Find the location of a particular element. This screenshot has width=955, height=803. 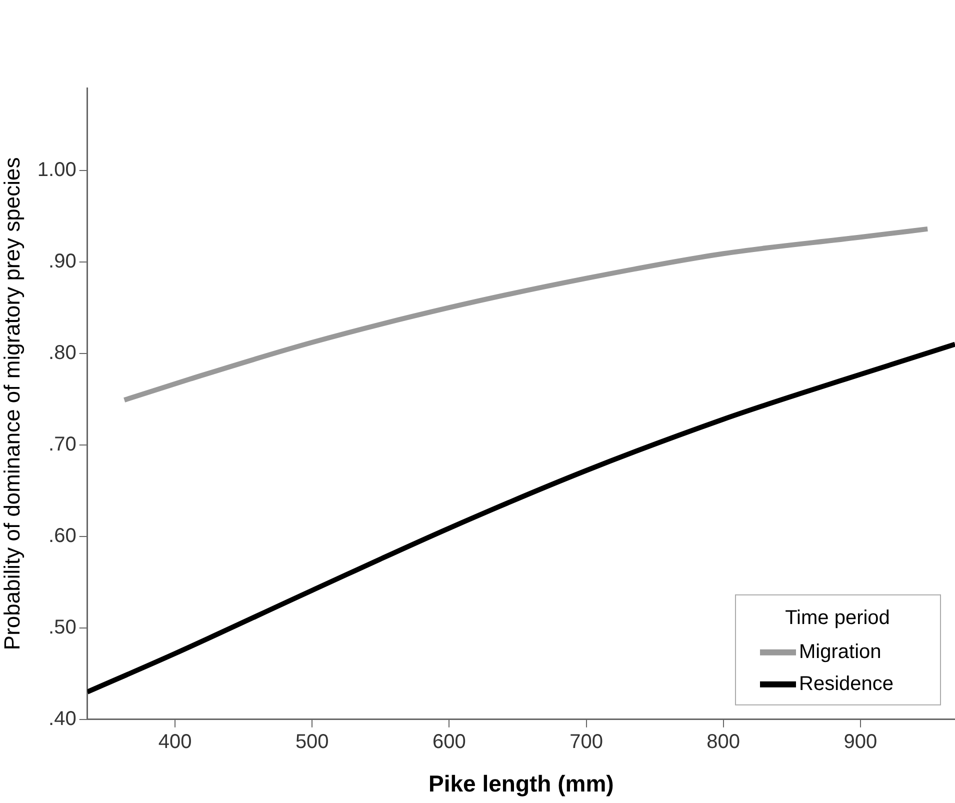

x-tick-label: 500 is located at coordinates (312, 741).